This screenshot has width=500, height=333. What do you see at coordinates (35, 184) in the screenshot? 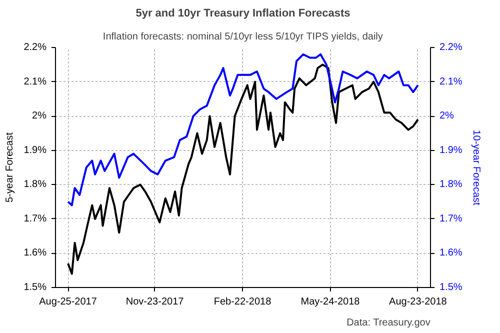
I see `y-tick-label: 1.8%` at bounding box center [35, 184].